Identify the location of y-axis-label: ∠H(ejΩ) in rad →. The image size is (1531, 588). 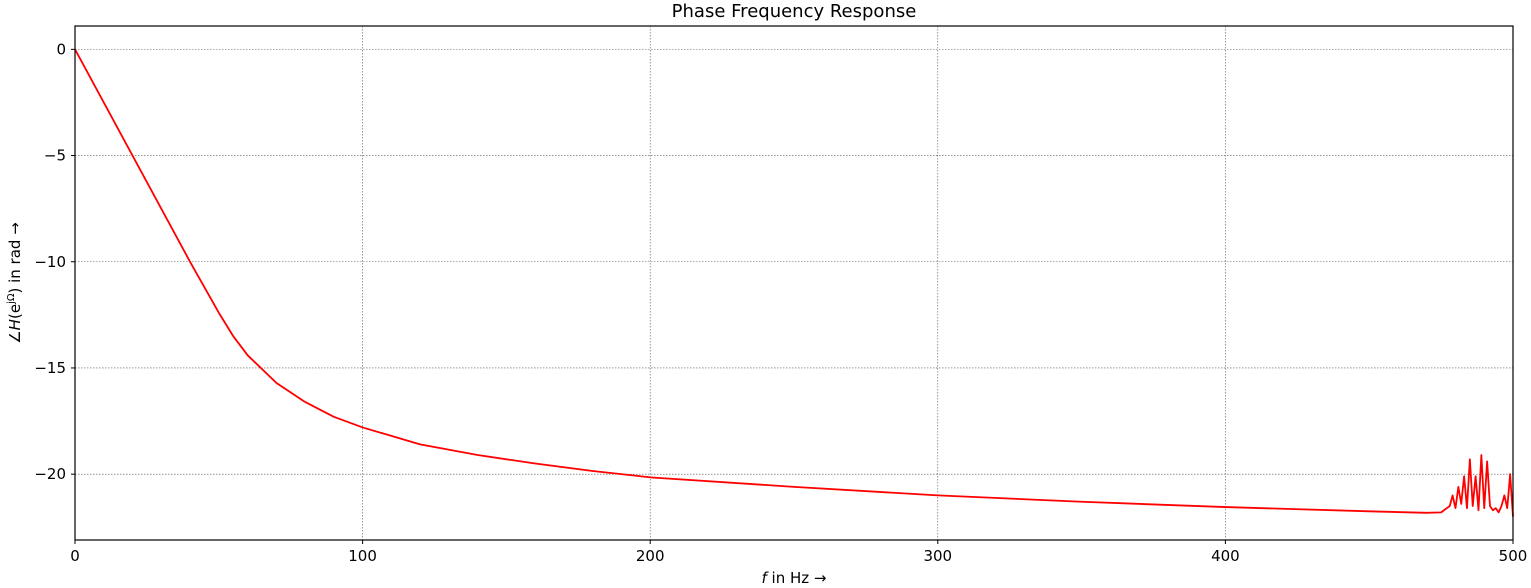
(15, 283).